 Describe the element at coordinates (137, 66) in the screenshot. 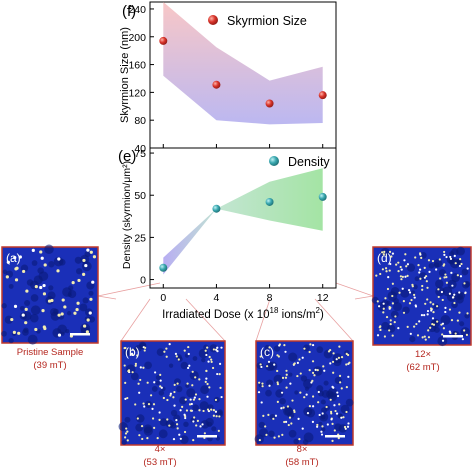

I see `y-tick-label-size: 160` at that location.